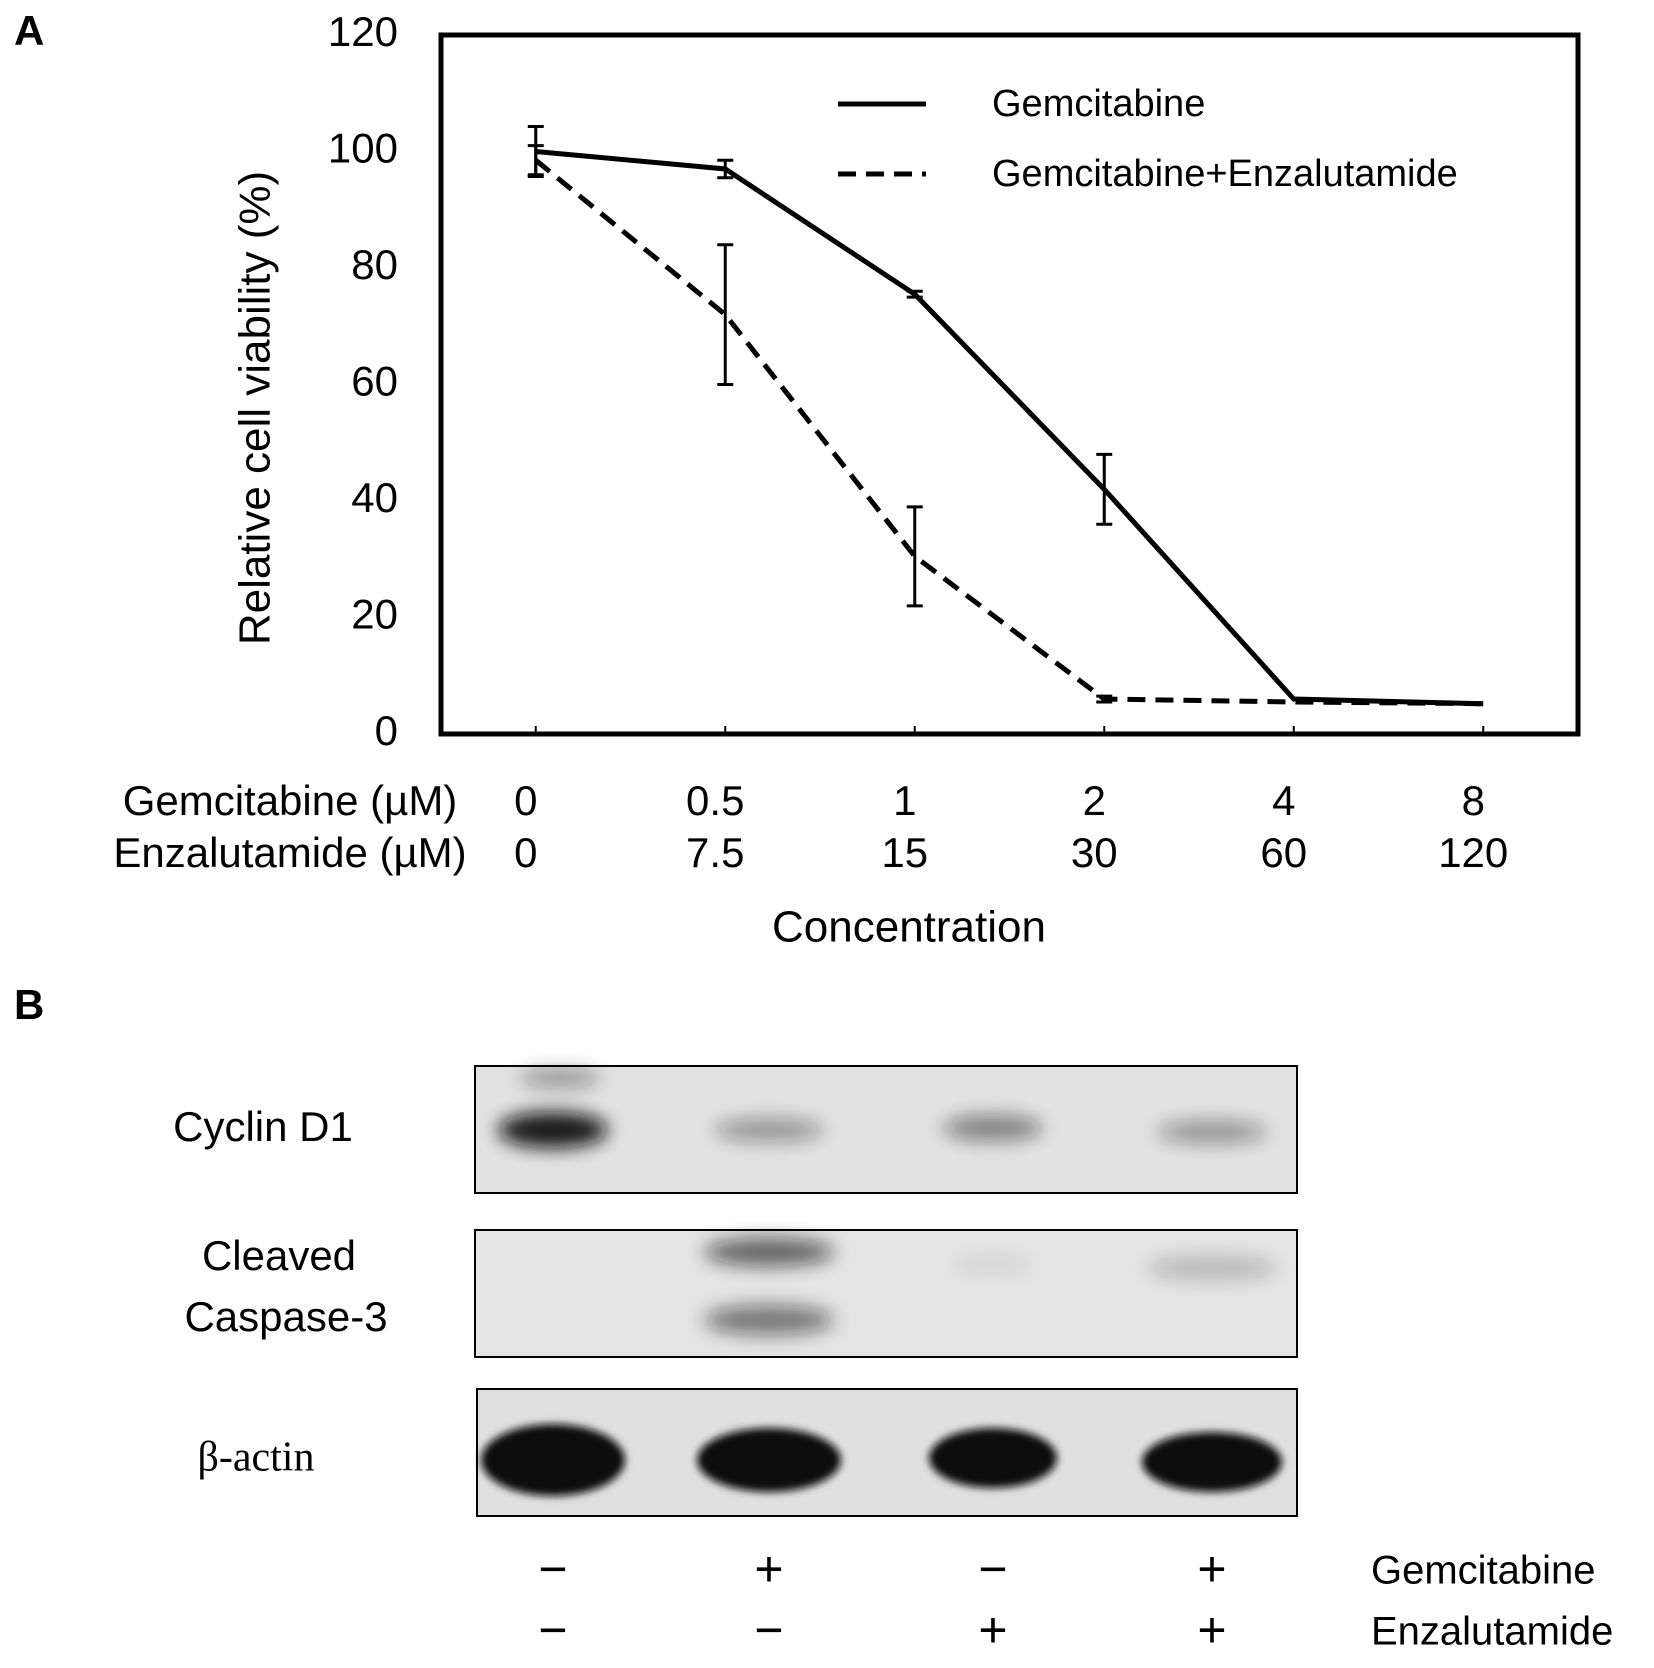  I want to click on y-tick-label: 120, so click(363, 31).